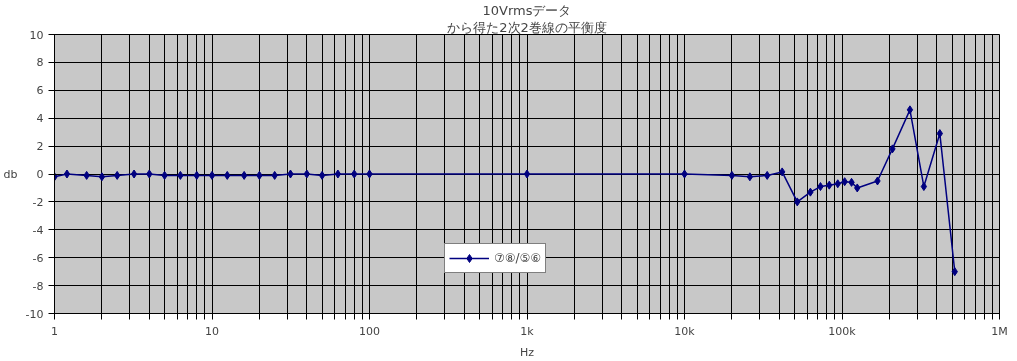  Describe the element at coordinates (527, 27) in the screenshot. I see `chart-subtitle: から得た2次2巻線の平衡度` at that location.